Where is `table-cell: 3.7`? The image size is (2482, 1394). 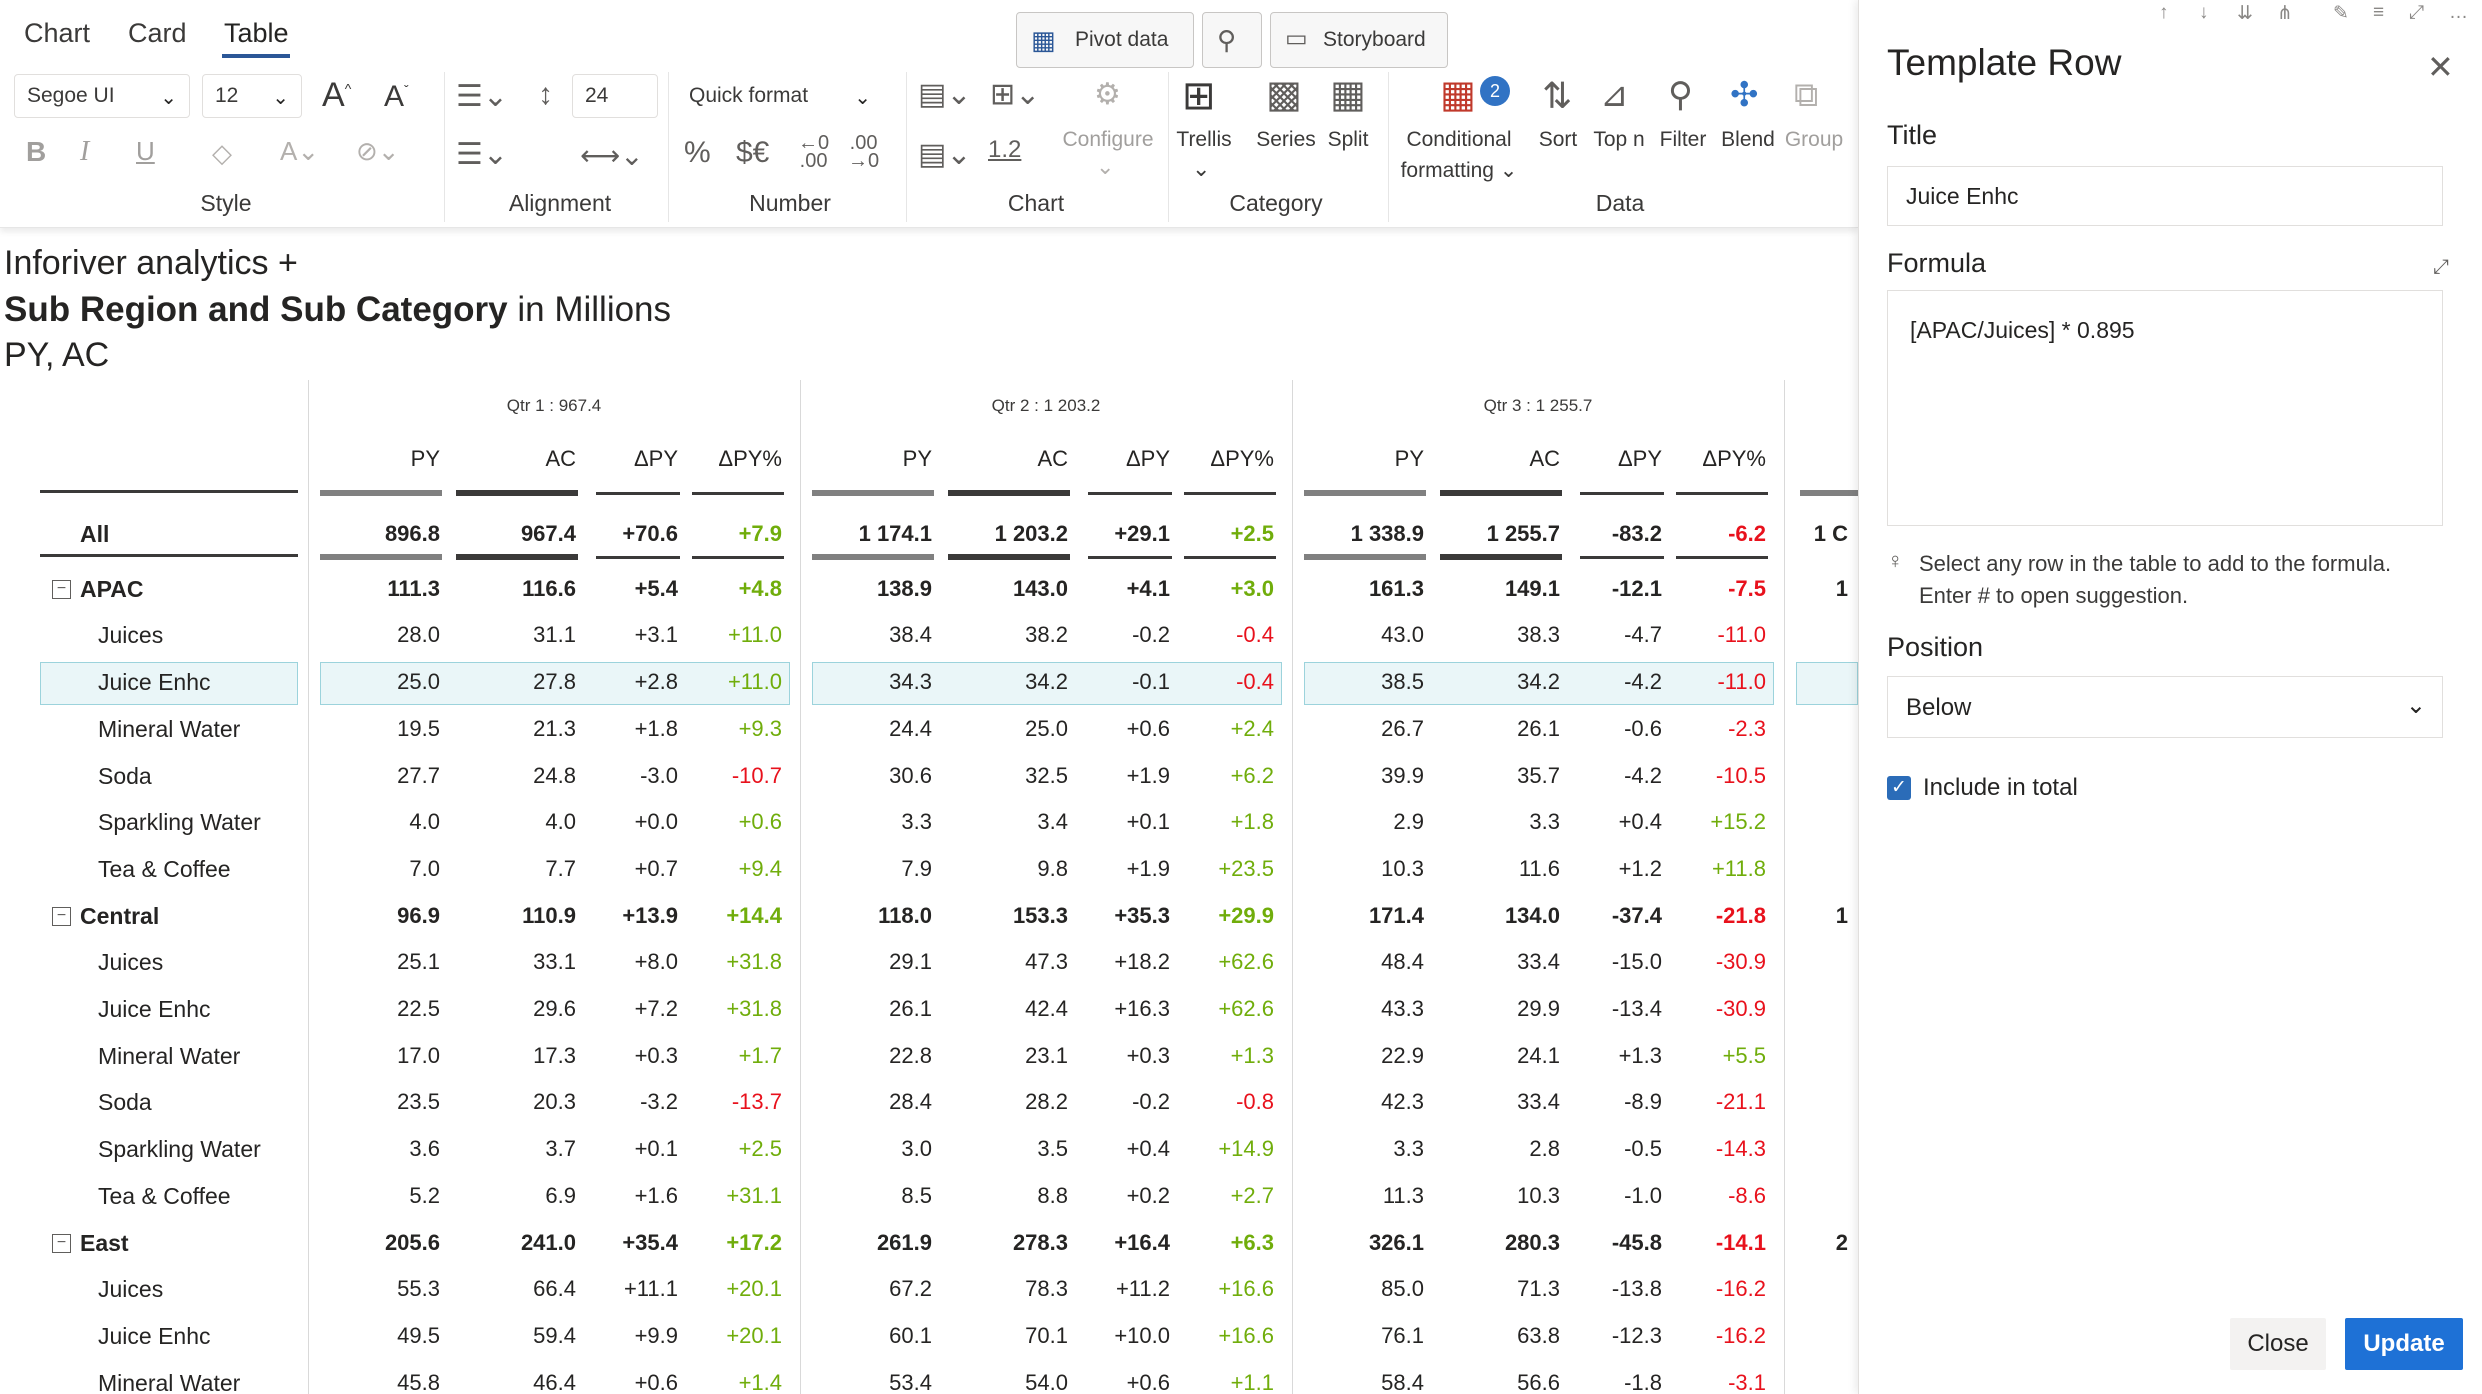
table-cell: 3.7 is located at coordinates (560, 1148).